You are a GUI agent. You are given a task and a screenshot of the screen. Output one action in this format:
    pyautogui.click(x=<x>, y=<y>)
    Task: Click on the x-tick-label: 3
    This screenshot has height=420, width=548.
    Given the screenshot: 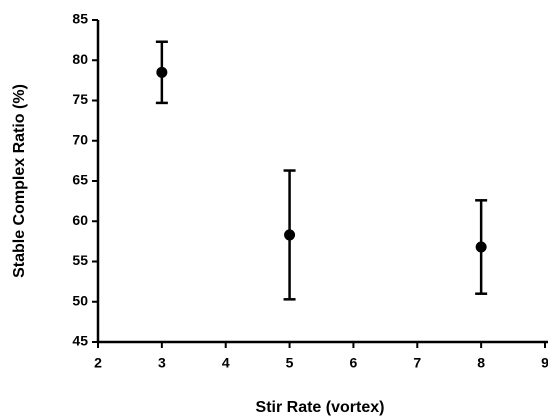 What is the action you would take?
    pyautogui.click(x=162, y=363)
    